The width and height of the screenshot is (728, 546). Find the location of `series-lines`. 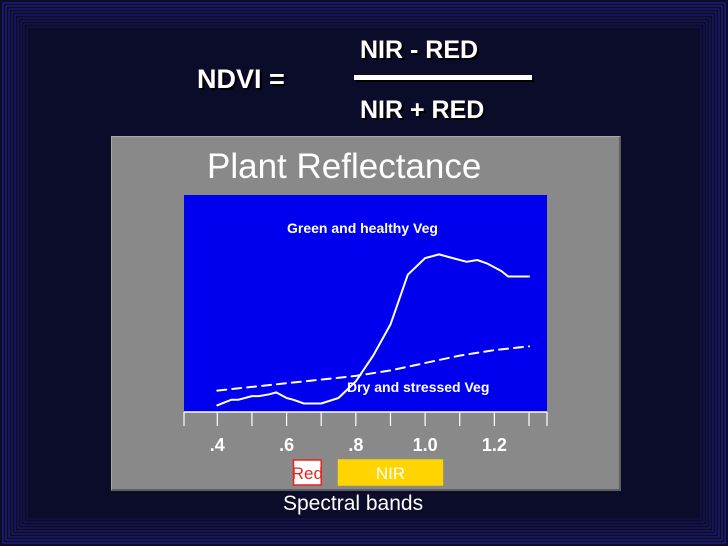

series-lines is located at coordinates (373, 330).